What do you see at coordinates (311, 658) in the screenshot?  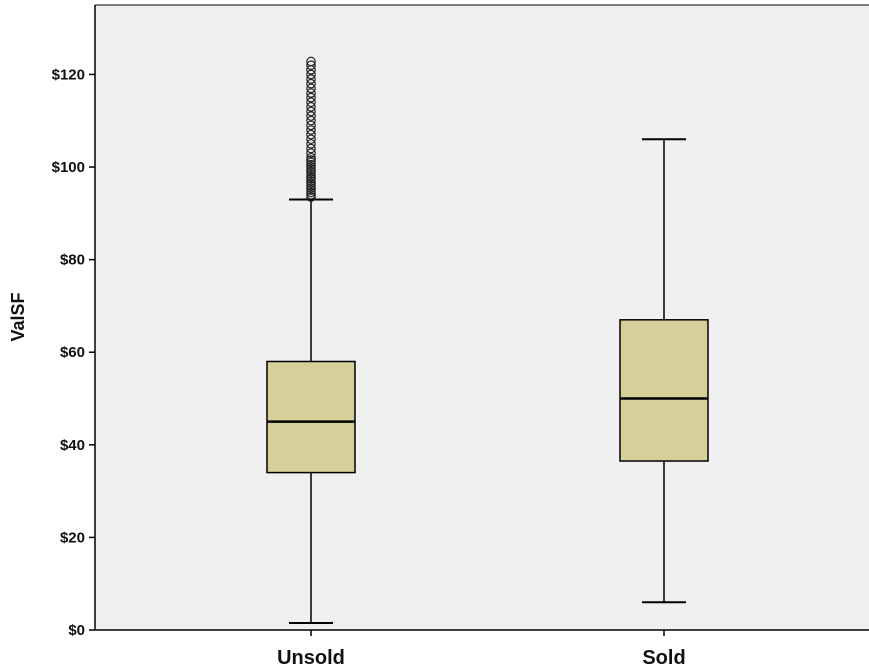 I see `x-category-label: Unsold` at bounding box center [311, 658].